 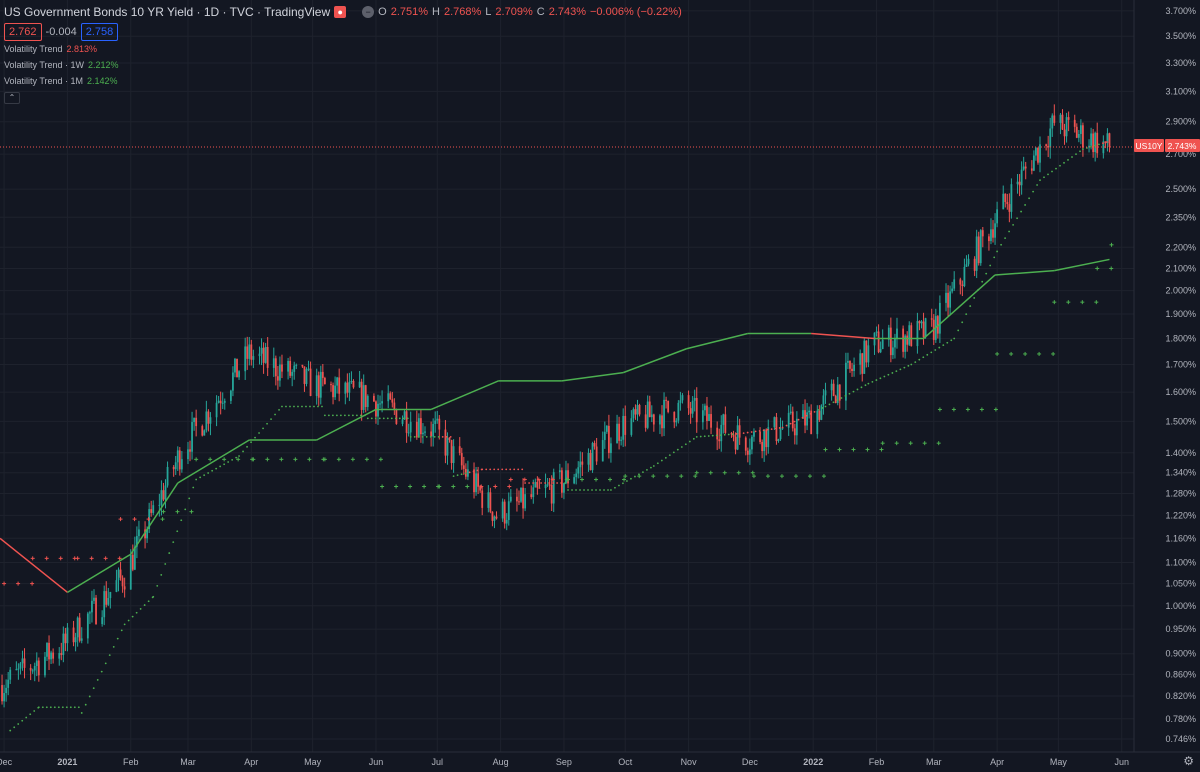 I want to click on time-tick-label: Apr, so click(x=997, y=762).